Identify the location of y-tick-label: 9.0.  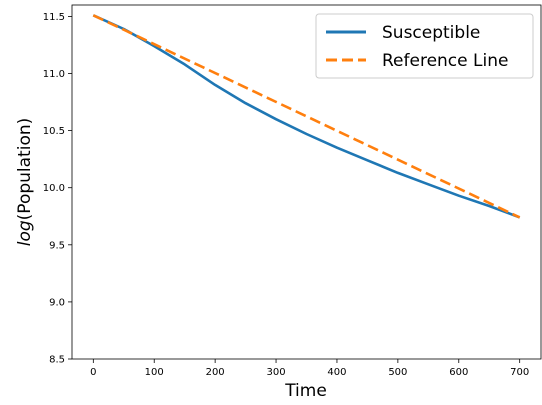
(57, 302).